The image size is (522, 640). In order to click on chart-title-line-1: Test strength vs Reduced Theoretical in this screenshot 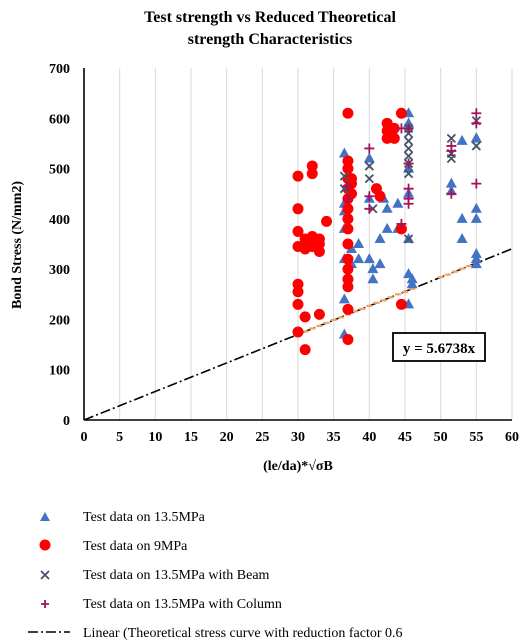, I will do `click(270, 17)`.